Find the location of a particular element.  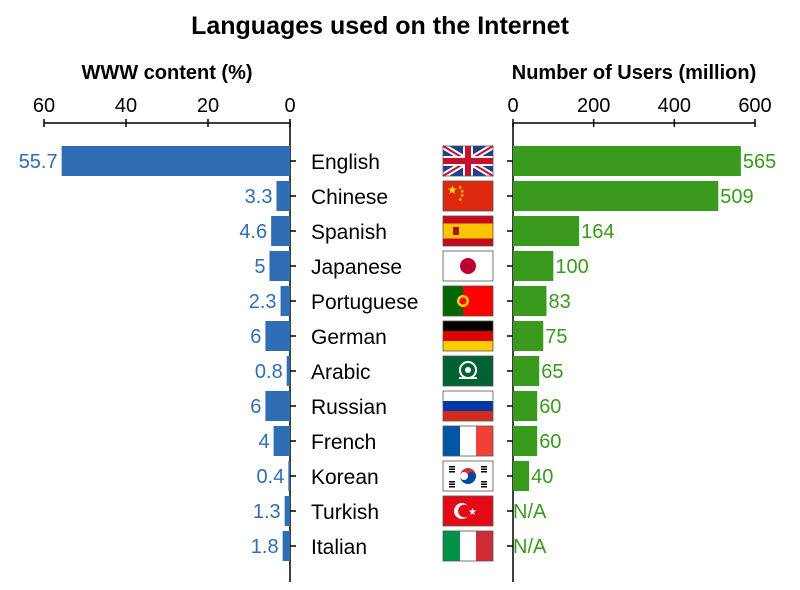

www-content-bar-french is located at coordinates (281, 441).